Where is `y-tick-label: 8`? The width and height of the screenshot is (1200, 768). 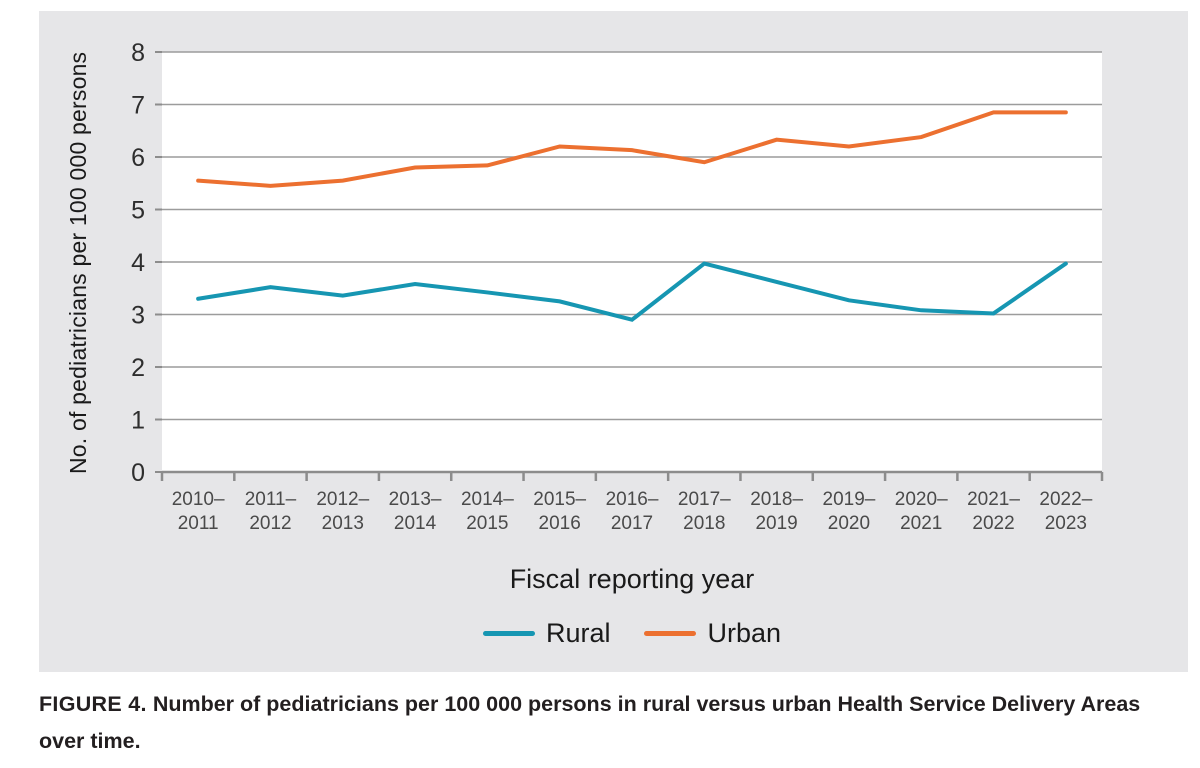
y-tick-label: 8 is located at coordinates (138, 53).